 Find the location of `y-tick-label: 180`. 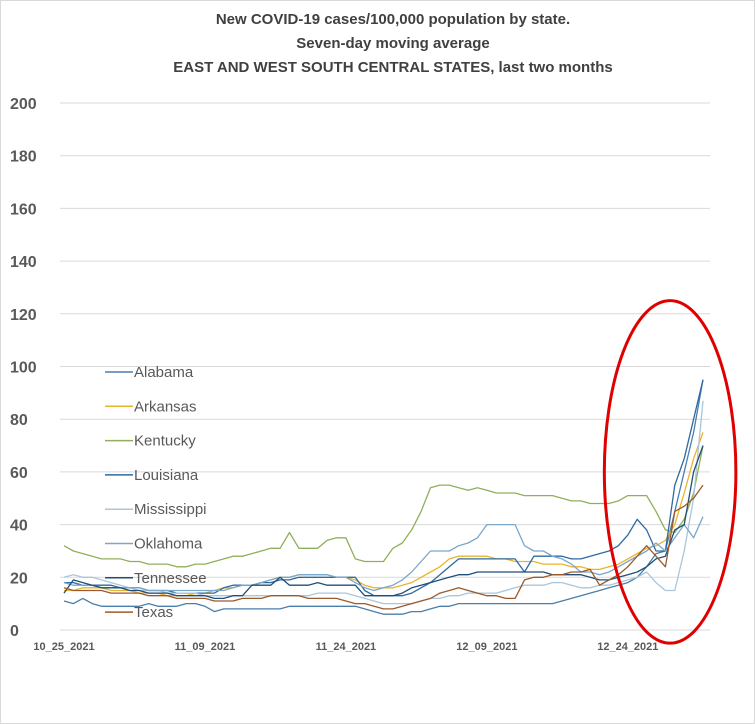

y-tick-label: 180 is located at coordinates (23, 157).